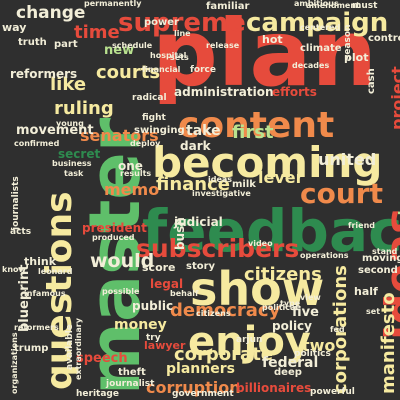  What do you see at coordinates (378, 270) in the screenshot?
I see `word: second` at bounding box center [378, 270].